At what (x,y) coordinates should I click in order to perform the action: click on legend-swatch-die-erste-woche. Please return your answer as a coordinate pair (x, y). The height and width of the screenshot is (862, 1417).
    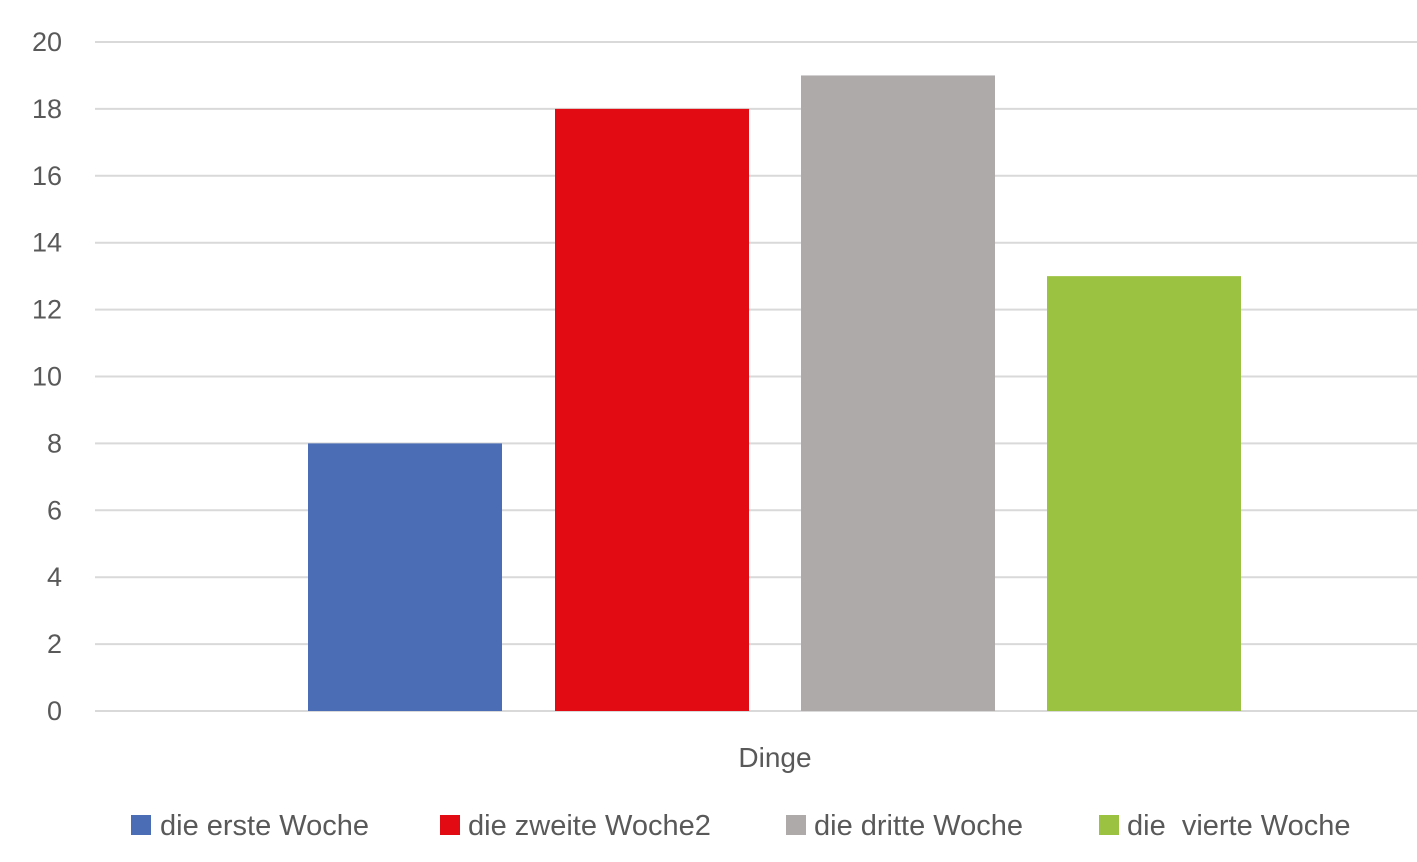
    Looking at the image, I should click on (141, 825).